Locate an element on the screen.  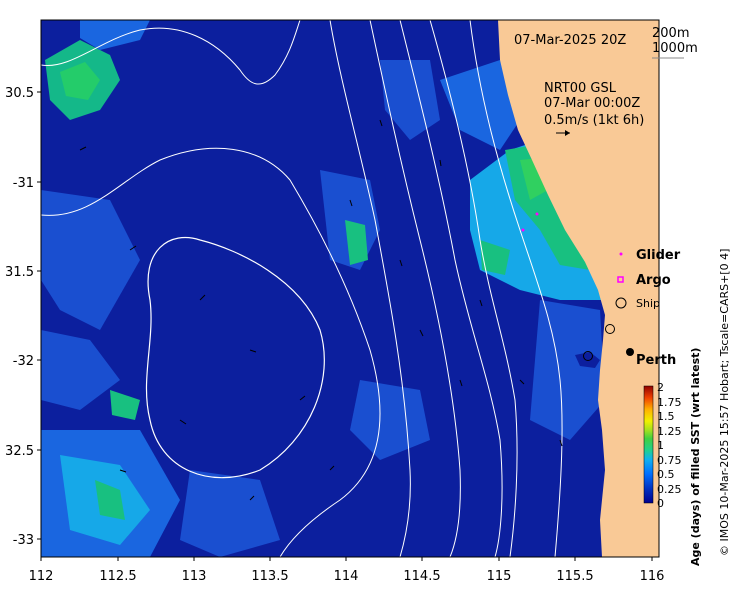
x-tick-label: 113 is located at coordinates (194, 576).